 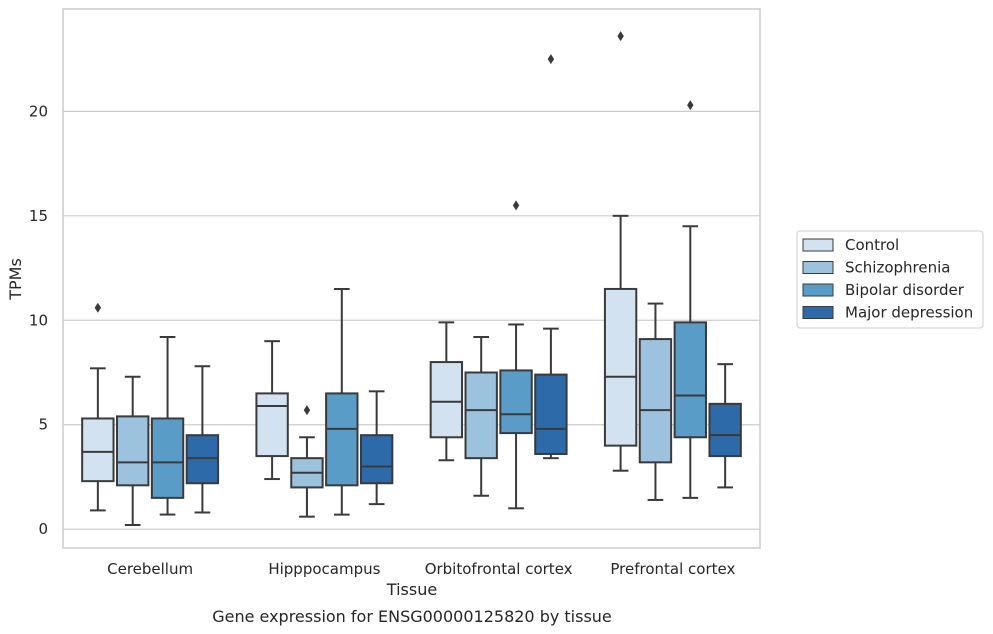 I want to click on x-tick-label: Orbitofrontal cortex, so click(x=499, y=569).